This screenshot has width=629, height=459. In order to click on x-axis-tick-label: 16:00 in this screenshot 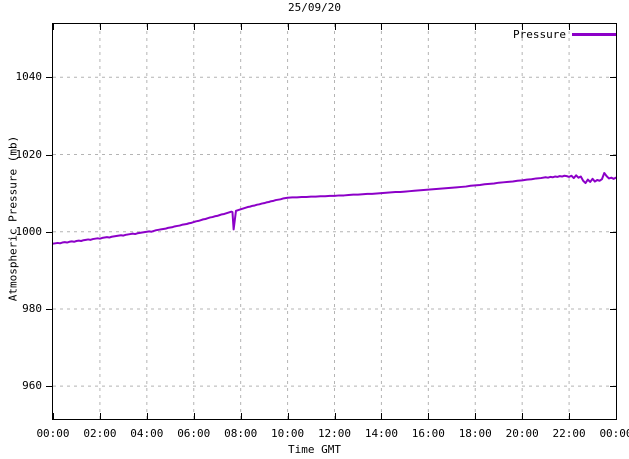, I will do `click(428, 433)`.